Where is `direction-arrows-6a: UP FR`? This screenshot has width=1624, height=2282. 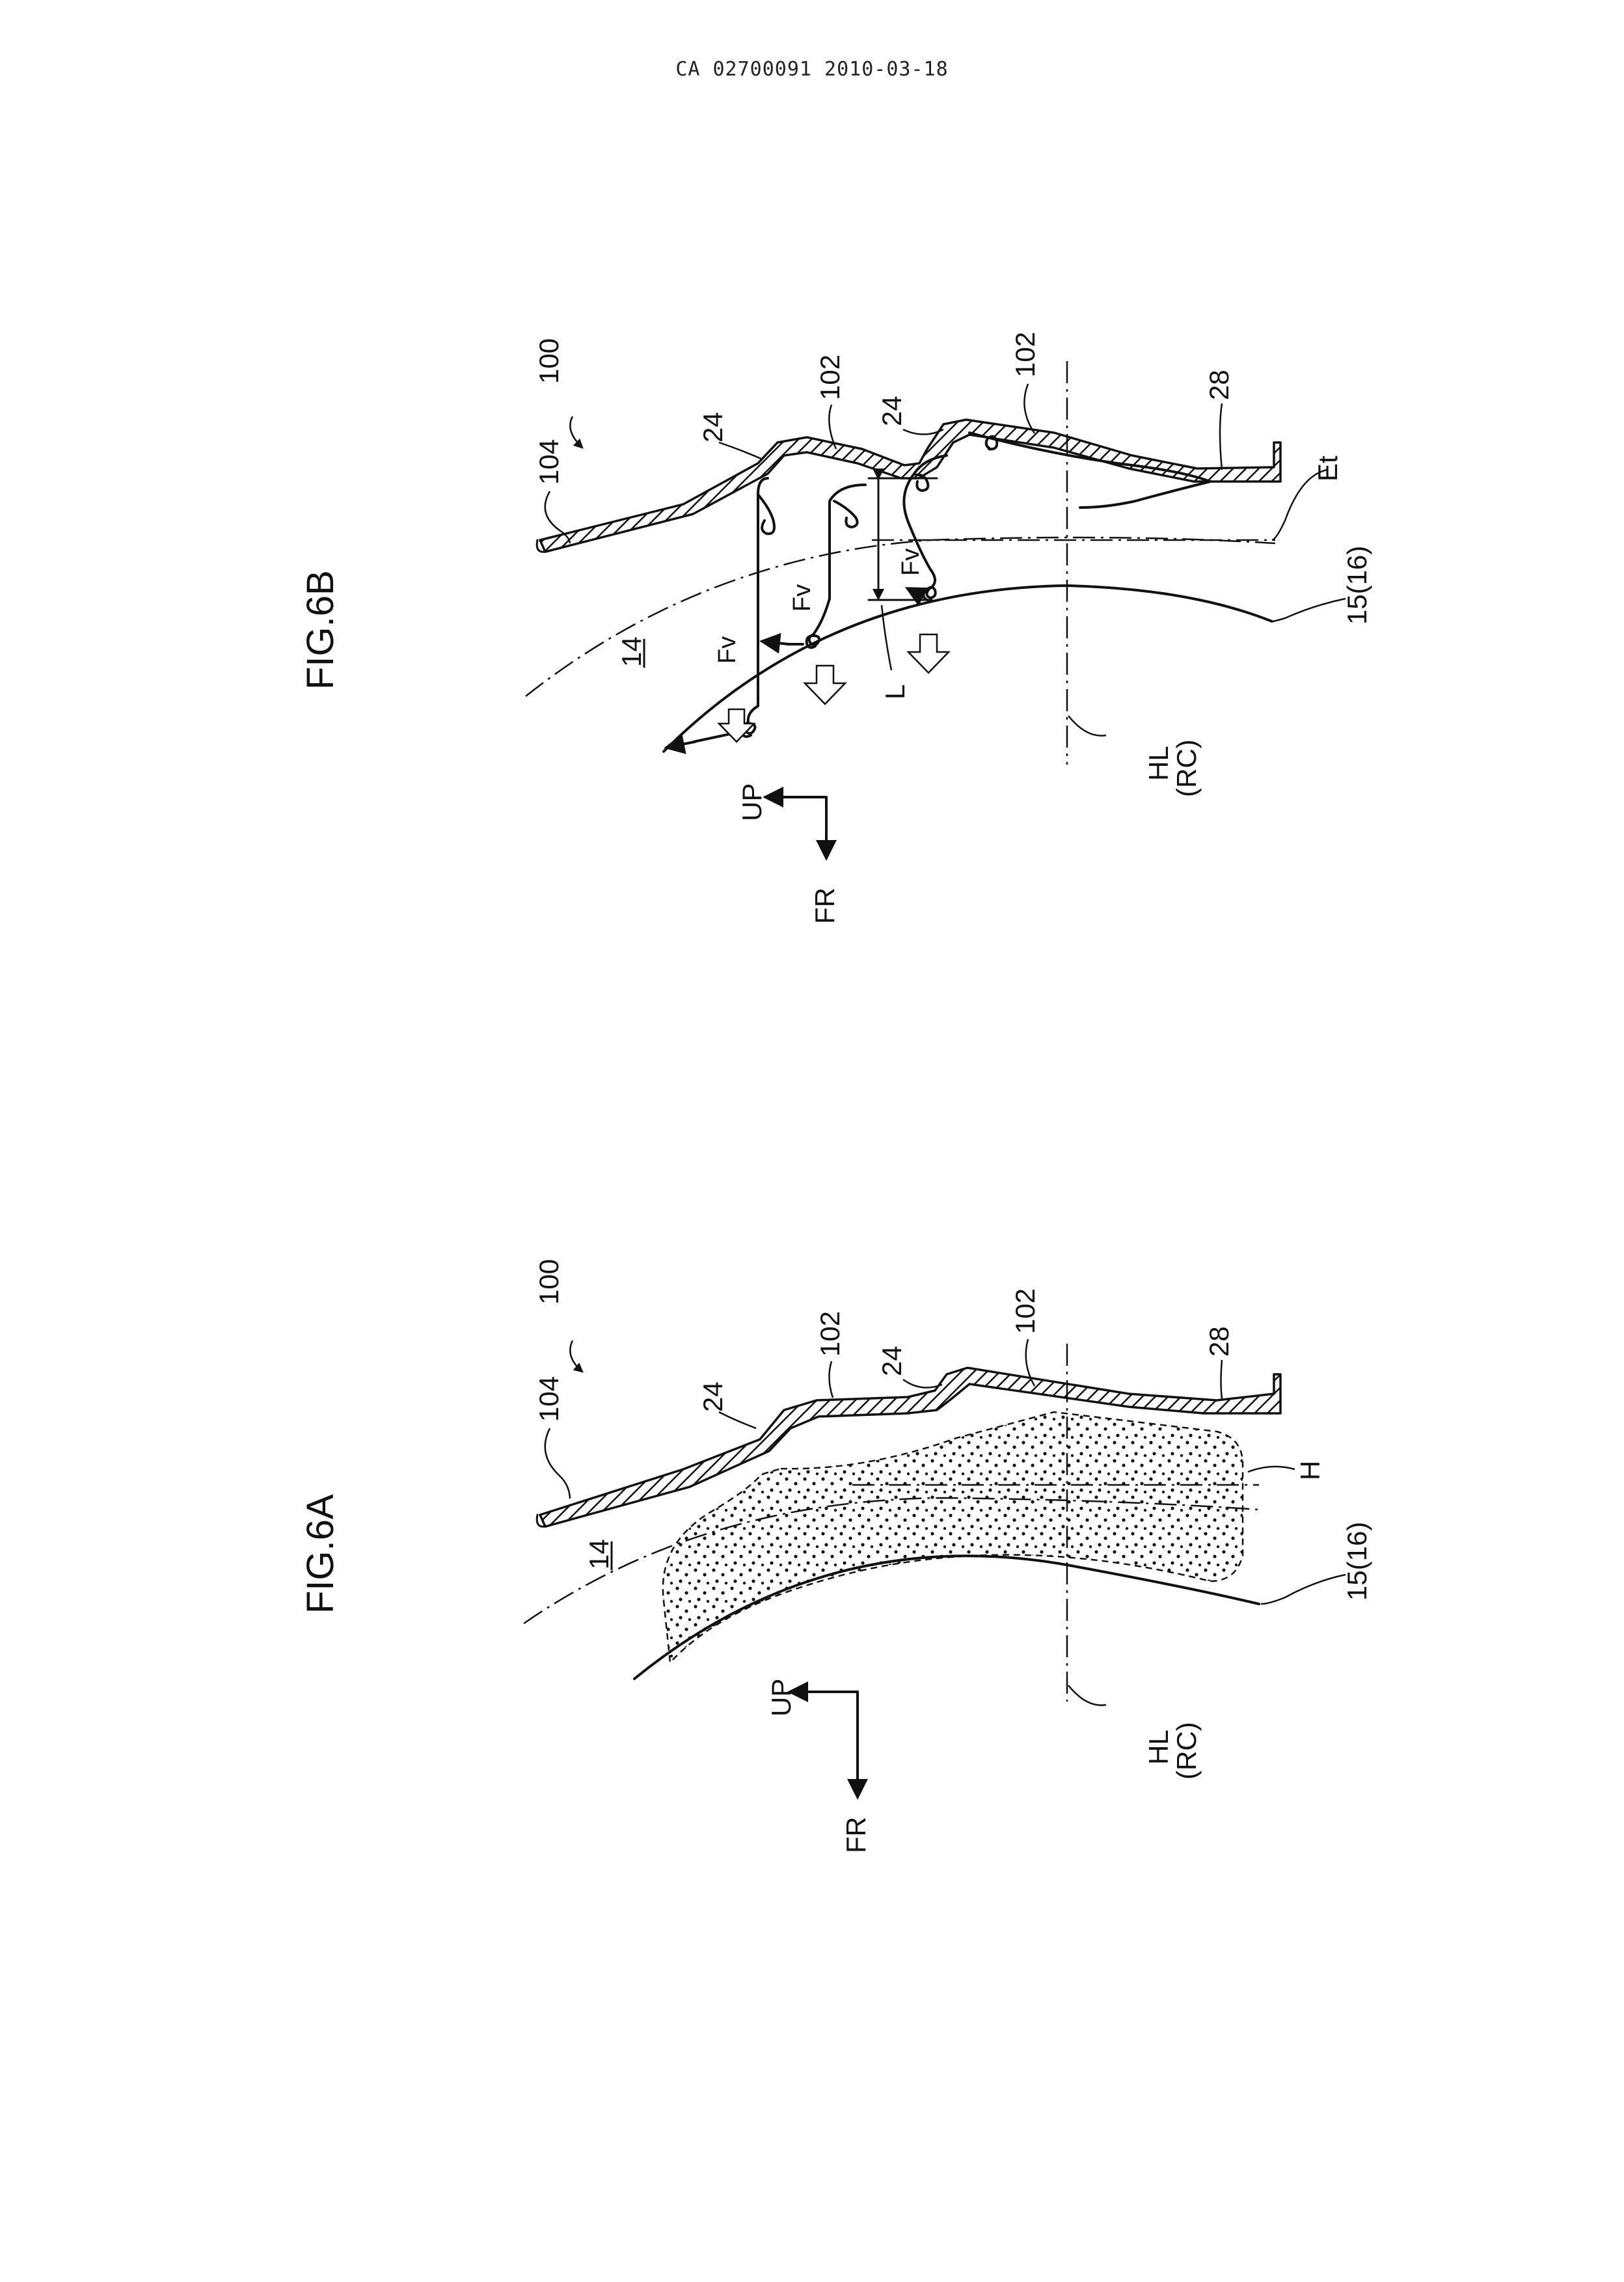 direction-arrows-6a: UP FR is located at coordinates (818, 1766).